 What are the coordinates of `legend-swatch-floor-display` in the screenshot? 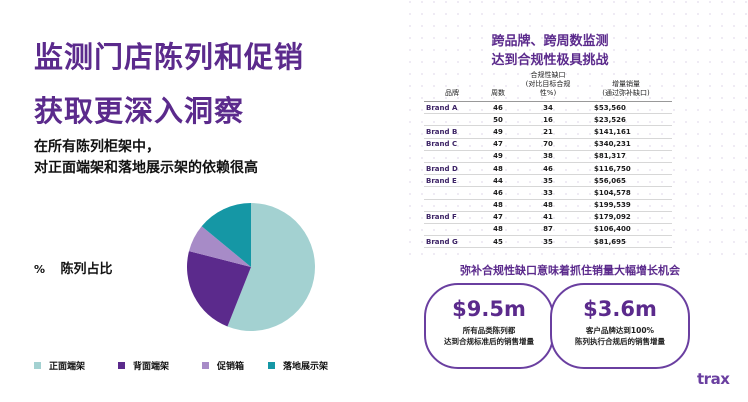 It's located at (271, 365).